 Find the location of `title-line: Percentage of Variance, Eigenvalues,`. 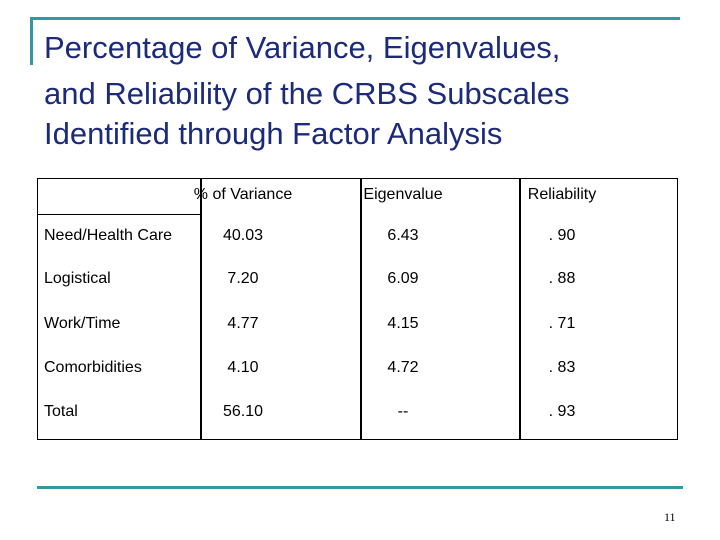

title-line: Percentage of Variance, Eigenvalues, is located at coordinates (302, 47).